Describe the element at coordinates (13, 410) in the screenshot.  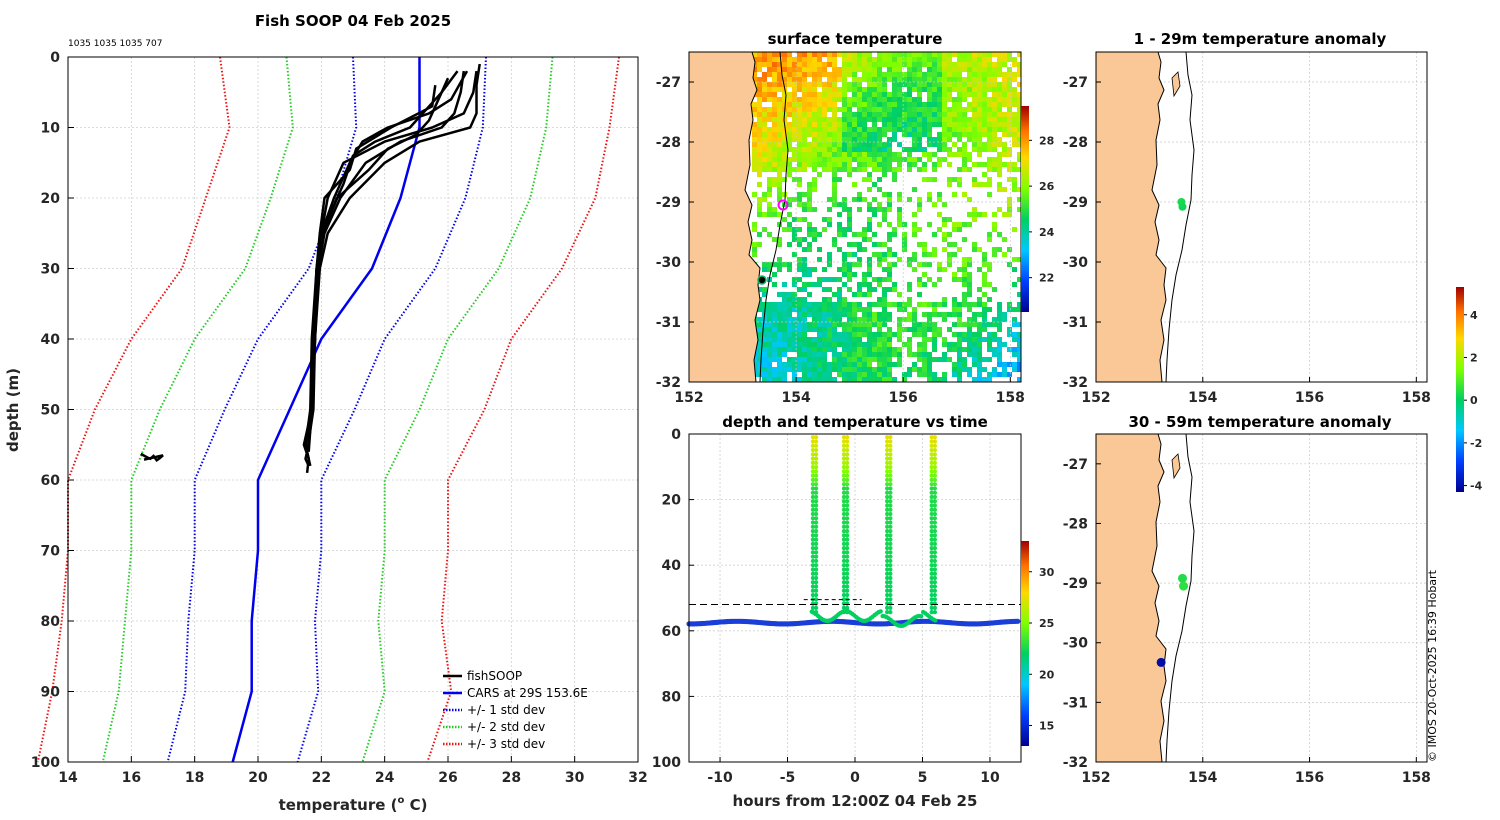
I see `profile-ylabel: depth (m)` at that location.